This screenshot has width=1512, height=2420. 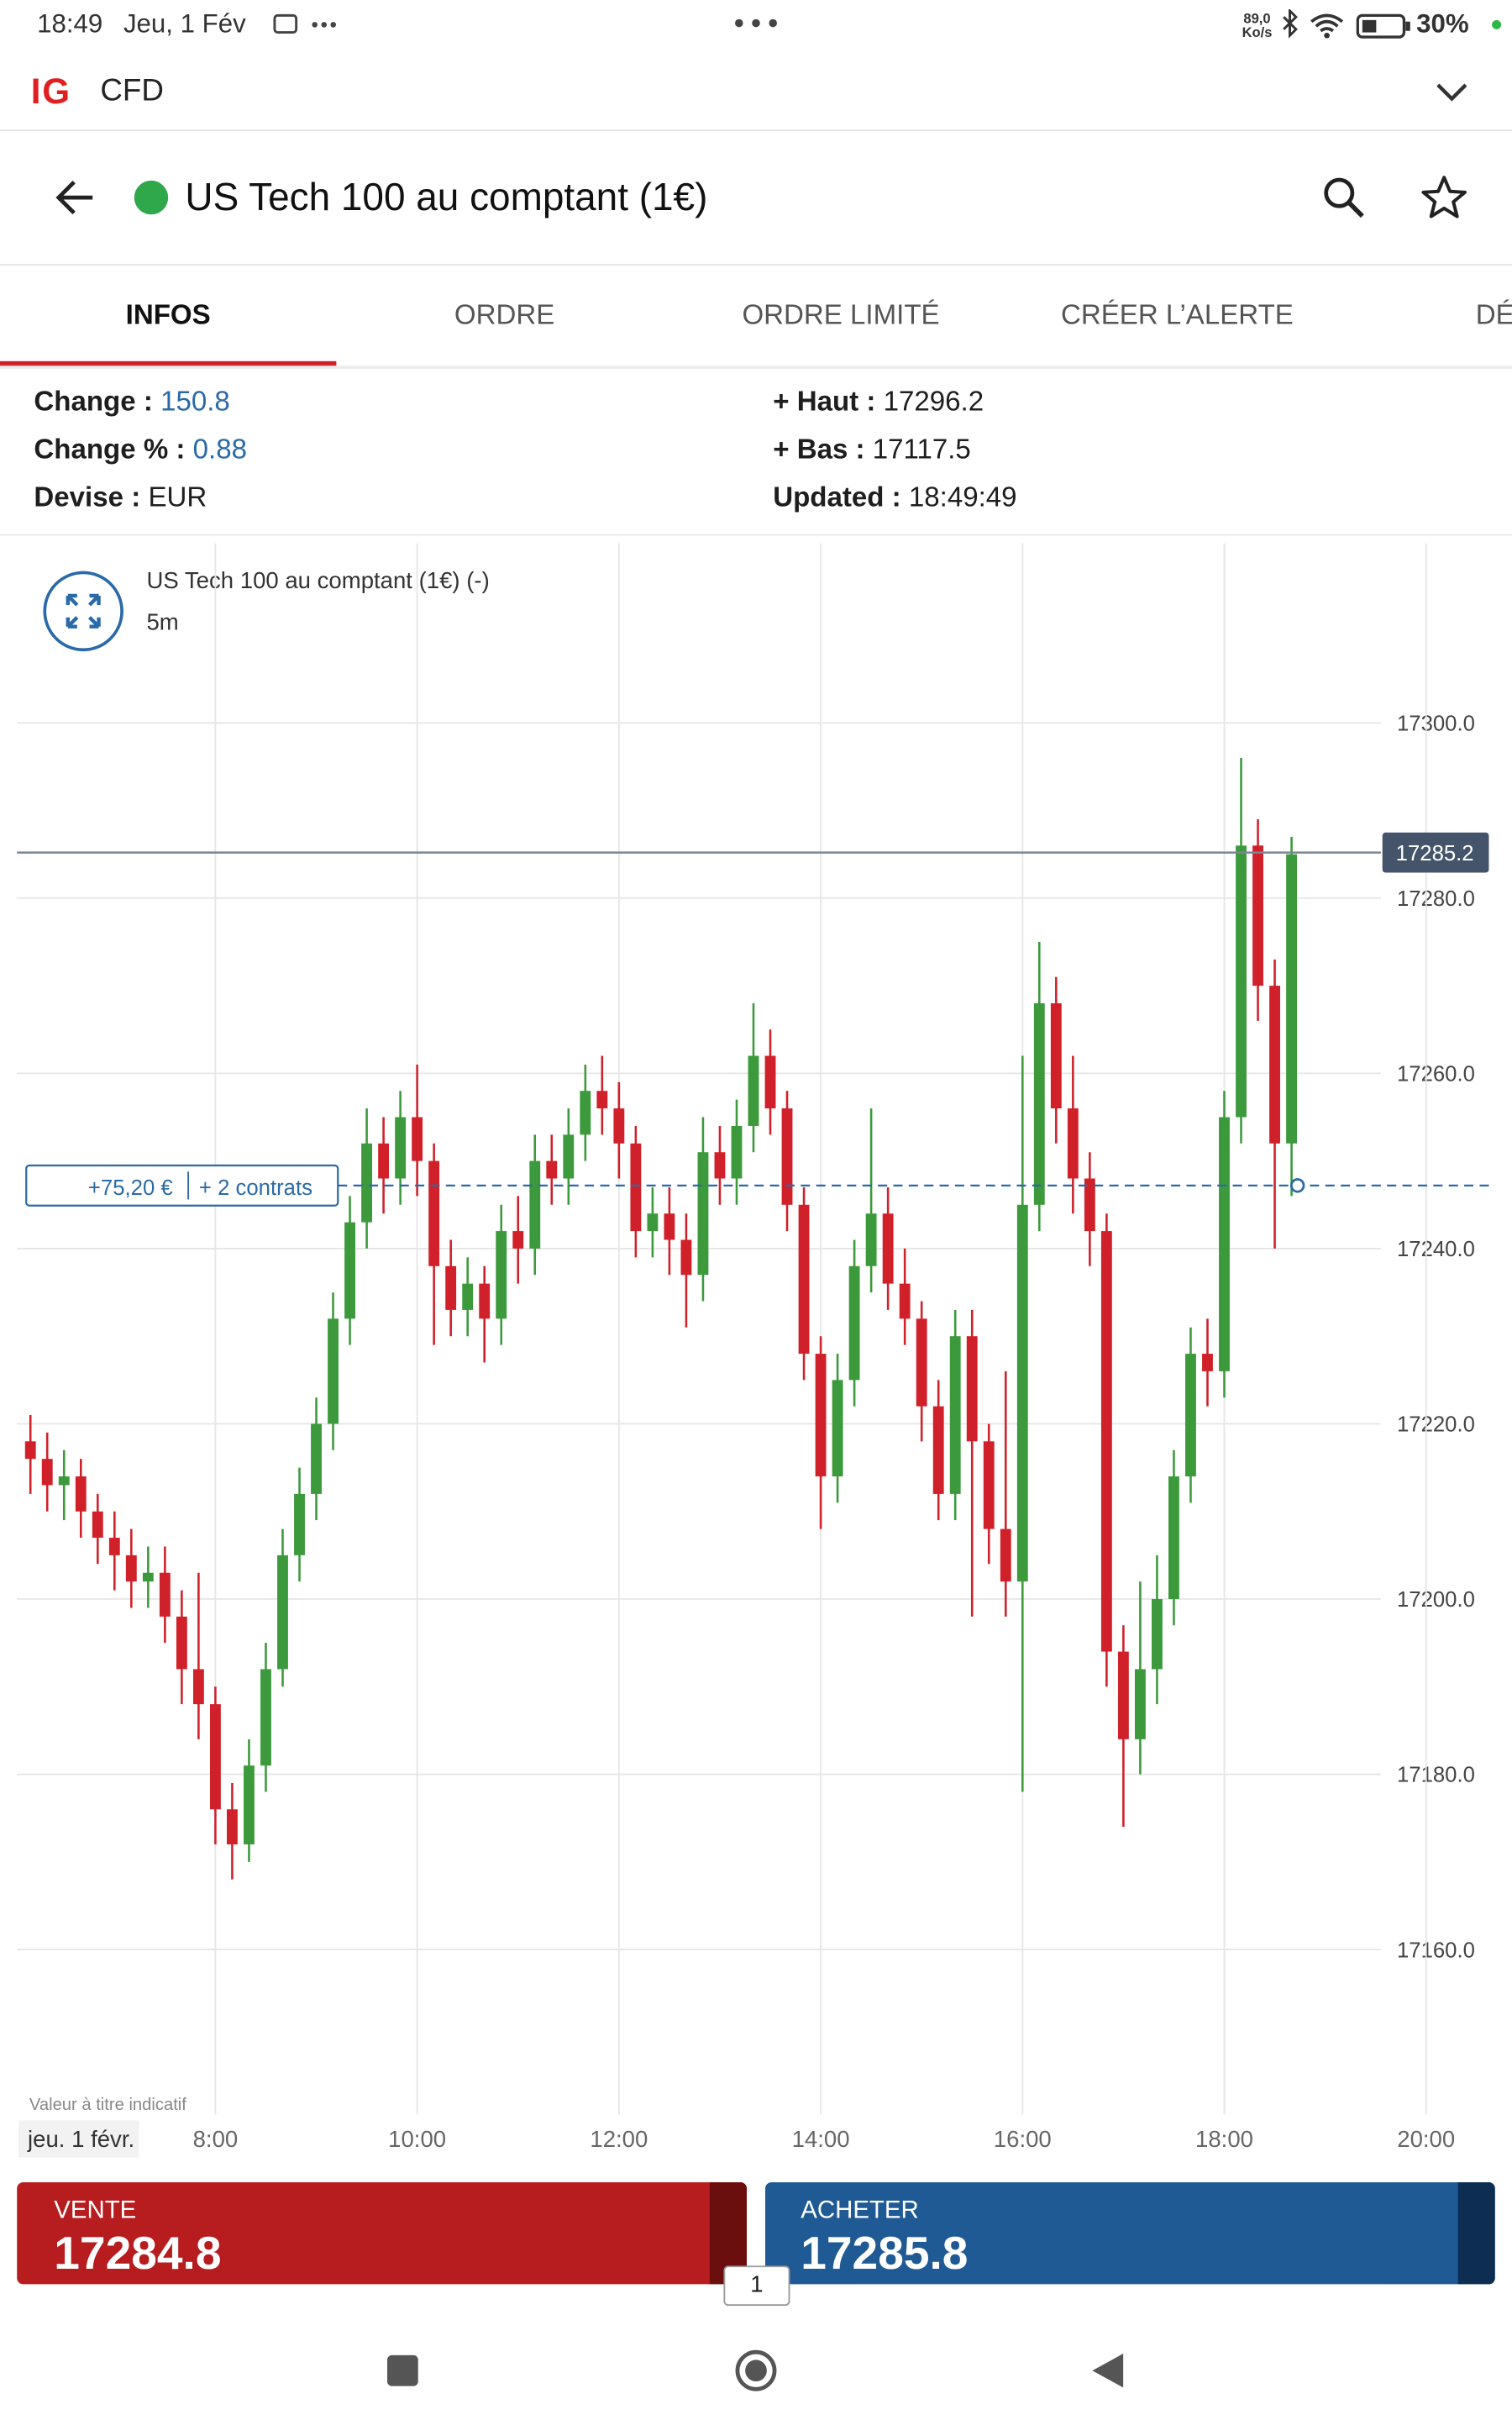 What do you see at coordinates (1436, 723) in the screenshot?
I see `y-tick-label: 17300.0` at bounding box center [1436, 723].